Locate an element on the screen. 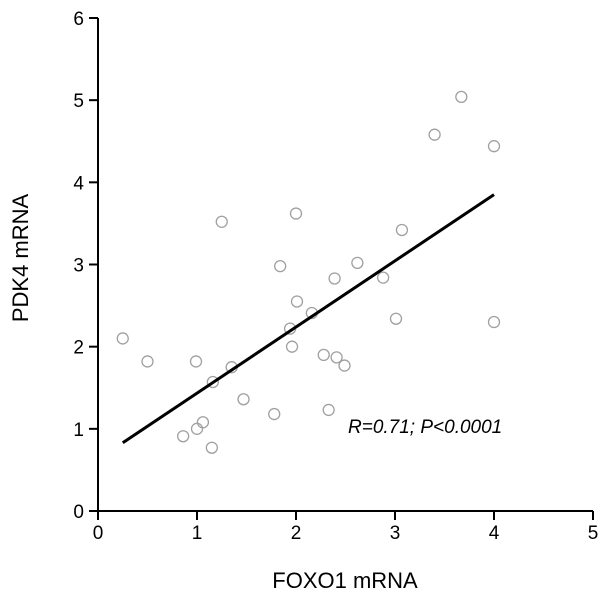 The height and width of the screenshot is (600, 600). y-axis-title: PDK4 mRNA is located at coordinates (20, 257).